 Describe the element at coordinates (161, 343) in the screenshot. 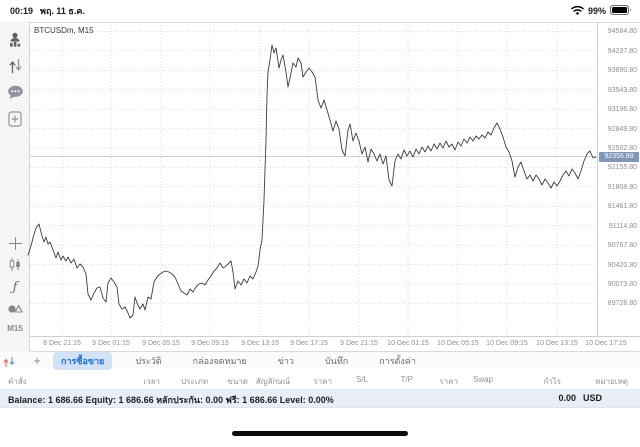

I see `x-tick-label: 9 Dec 05:15` at that location.